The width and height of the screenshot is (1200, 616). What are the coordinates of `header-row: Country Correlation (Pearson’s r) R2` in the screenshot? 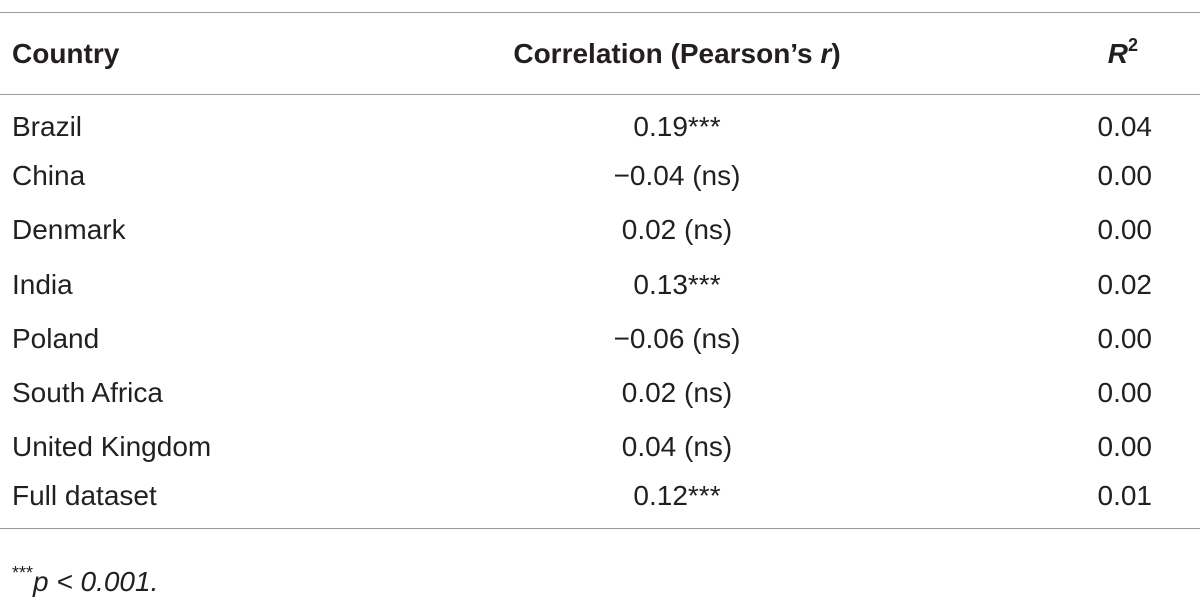 It's located at (600, 53).